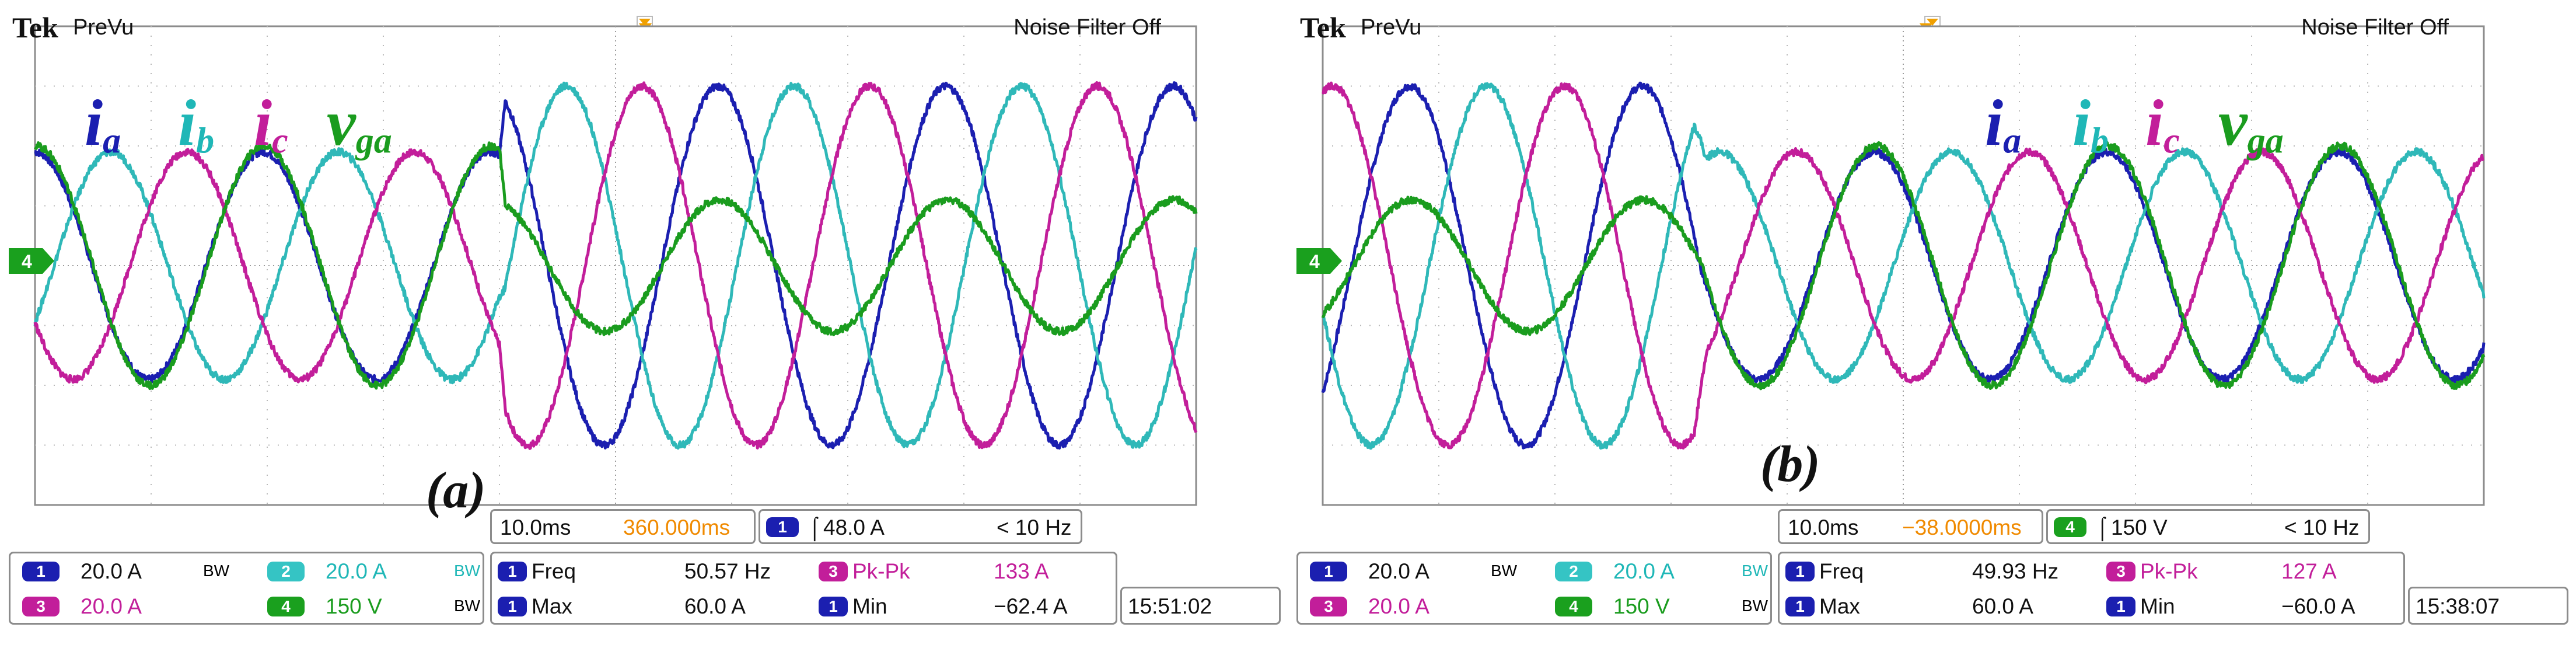 This screenshot has height=648, width=2576. I want to click on trigger-channel-badge: 4, so click(2070, 527).